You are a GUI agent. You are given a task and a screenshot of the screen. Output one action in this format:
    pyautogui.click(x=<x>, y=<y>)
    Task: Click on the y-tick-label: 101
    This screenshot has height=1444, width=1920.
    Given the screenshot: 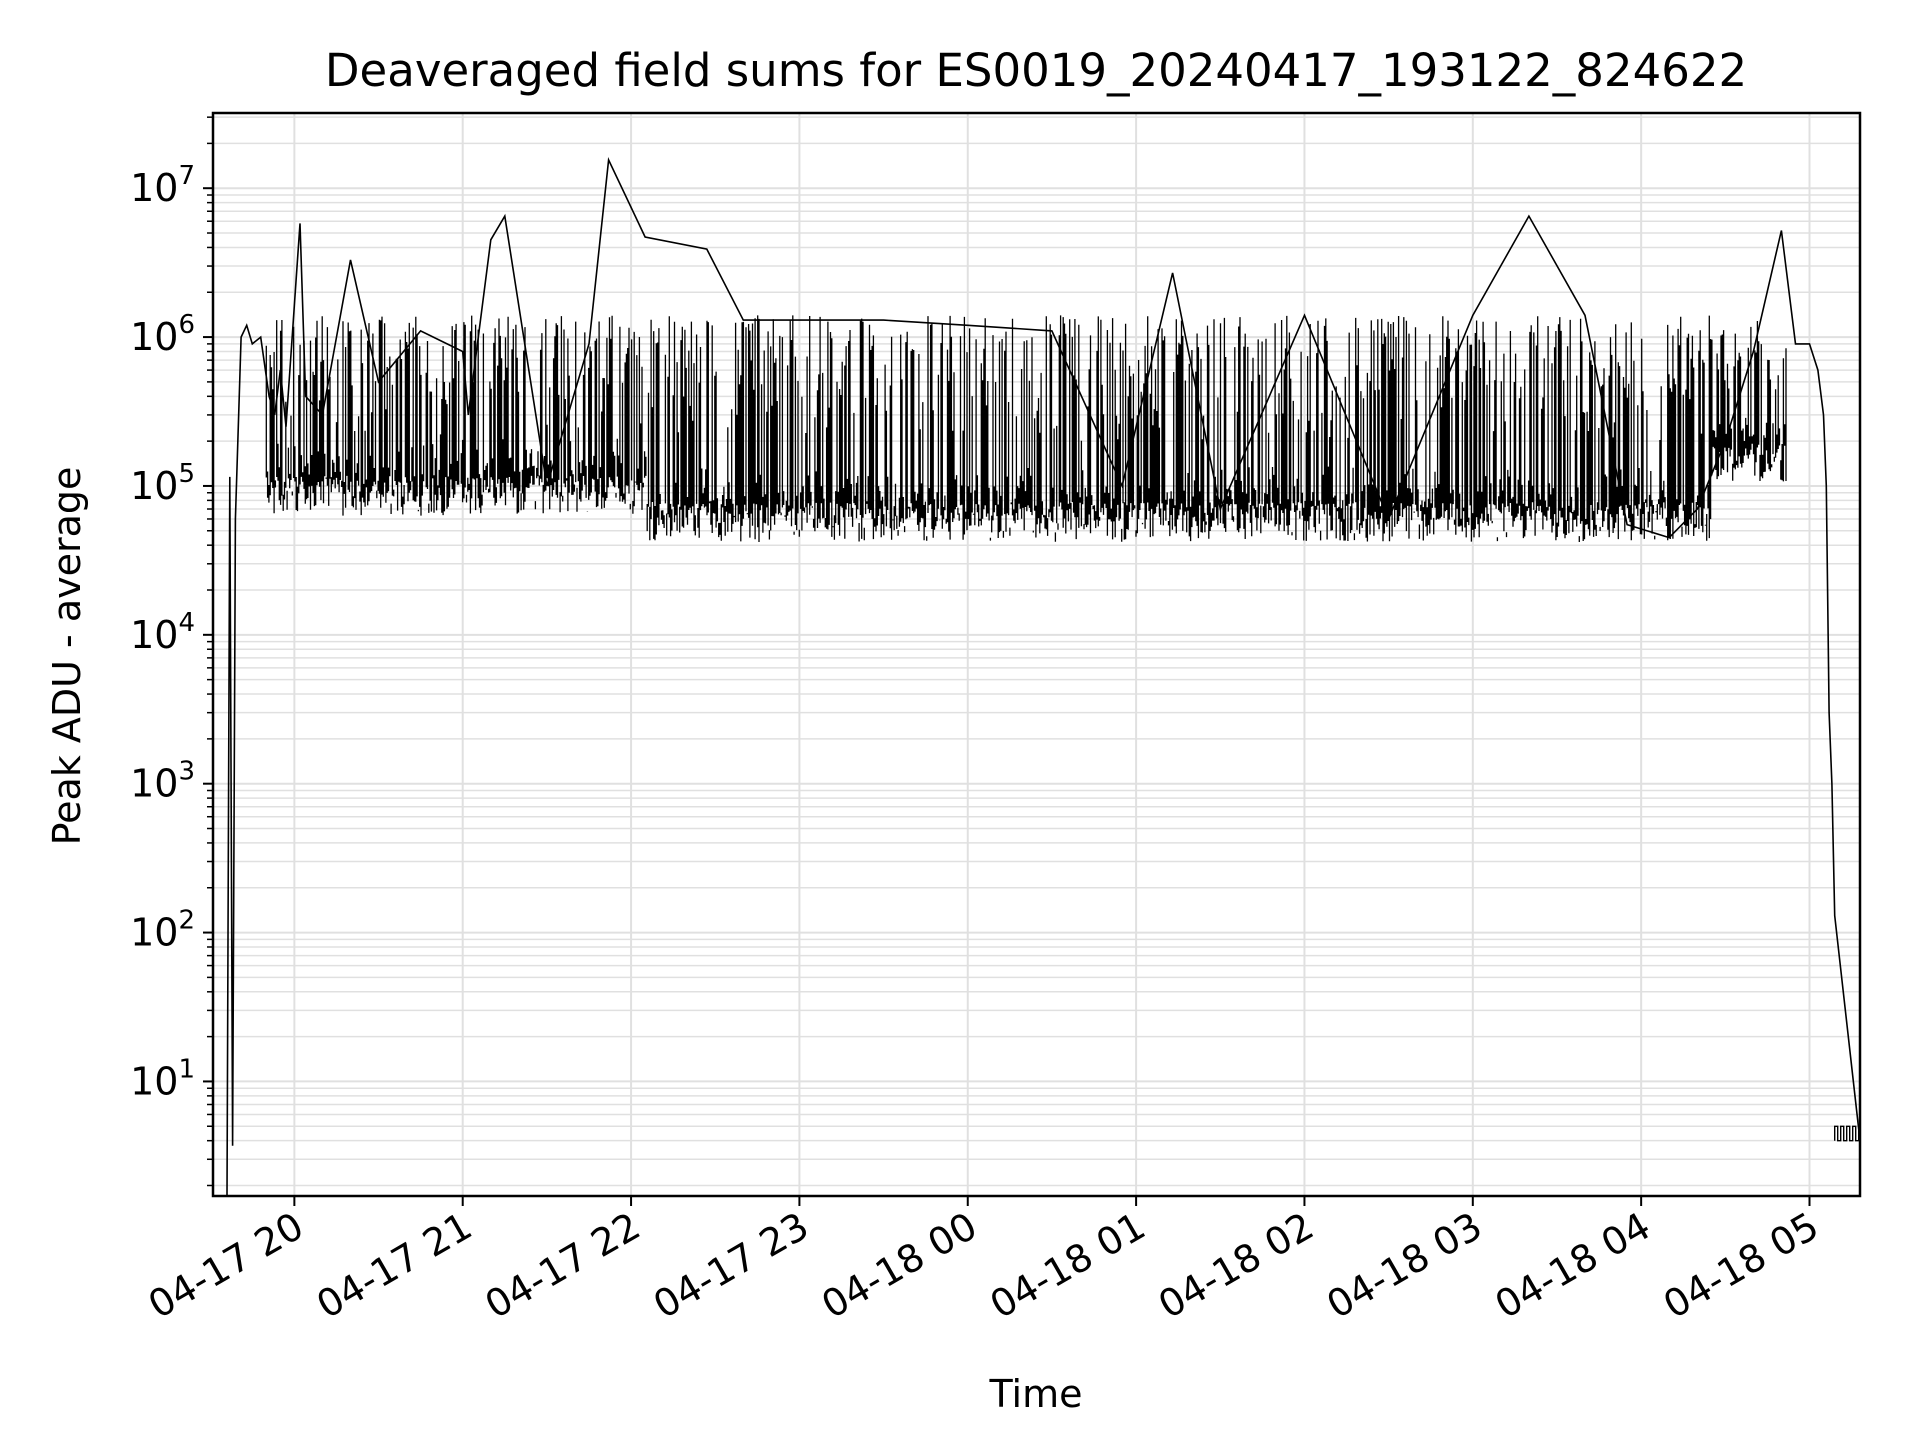 What is the action you would take?
    pyautogui.click(x=162, y=1078)
    